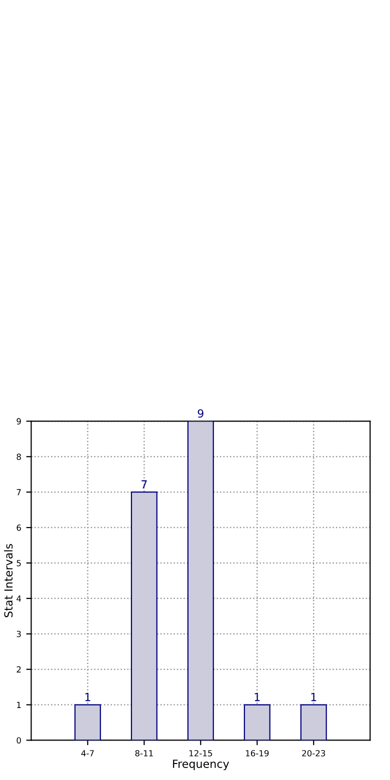  Describe the element at coordinates (201, 413) in the screenshot. I see `data-label: 9` at that location.